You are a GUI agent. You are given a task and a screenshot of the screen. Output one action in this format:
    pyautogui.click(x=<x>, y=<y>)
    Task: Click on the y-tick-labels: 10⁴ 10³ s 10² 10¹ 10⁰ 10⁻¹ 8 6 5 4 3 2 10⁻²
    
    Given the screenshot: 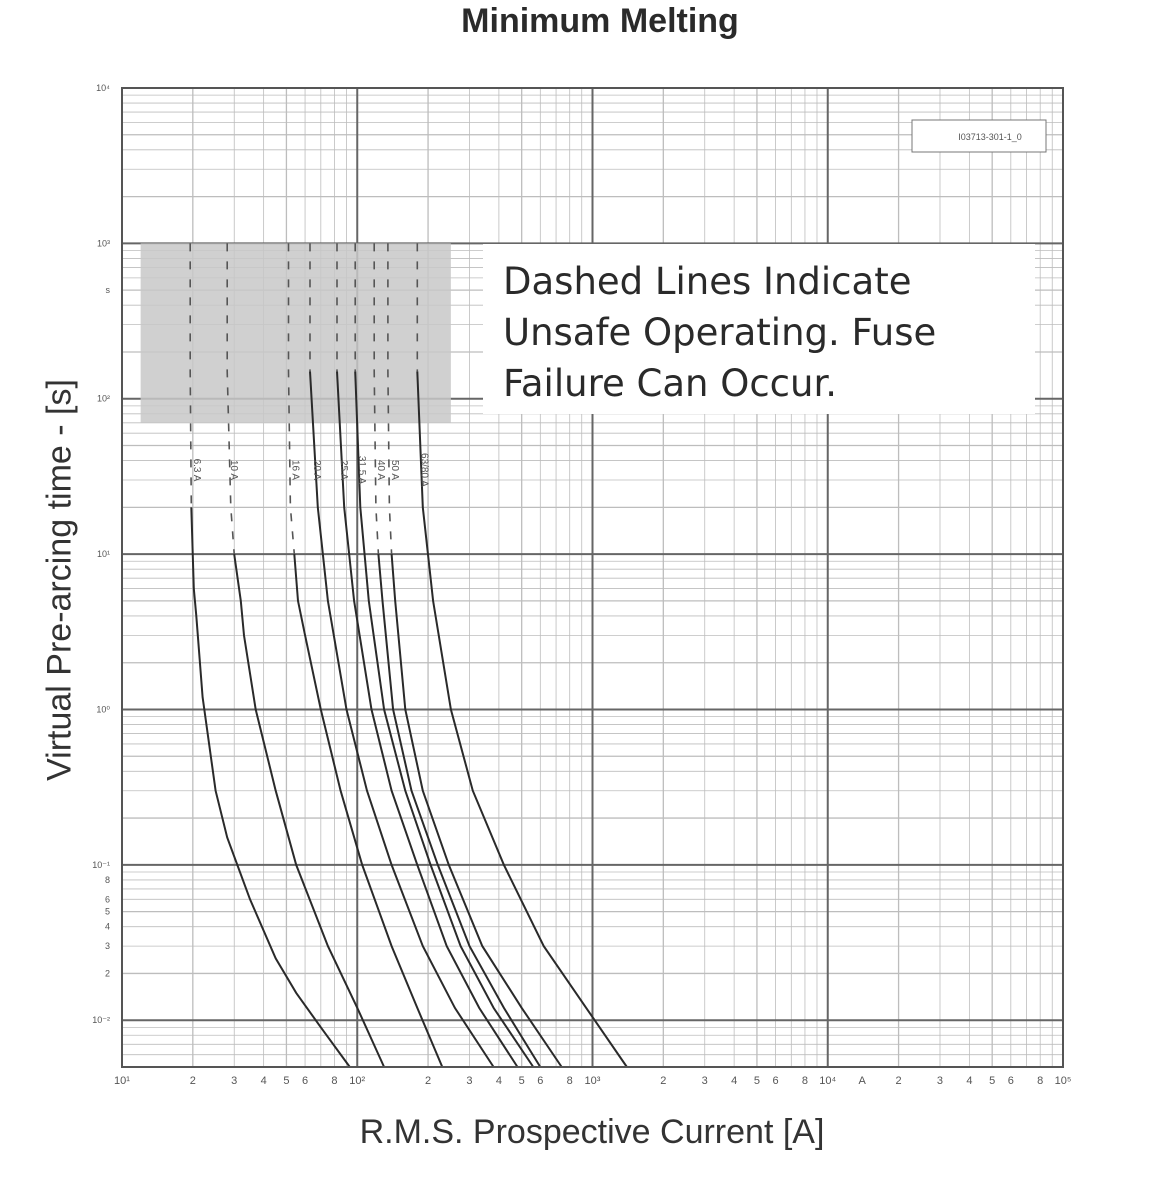 What is the action you would take?
    pyautogui.click(x=101, y=554)
    